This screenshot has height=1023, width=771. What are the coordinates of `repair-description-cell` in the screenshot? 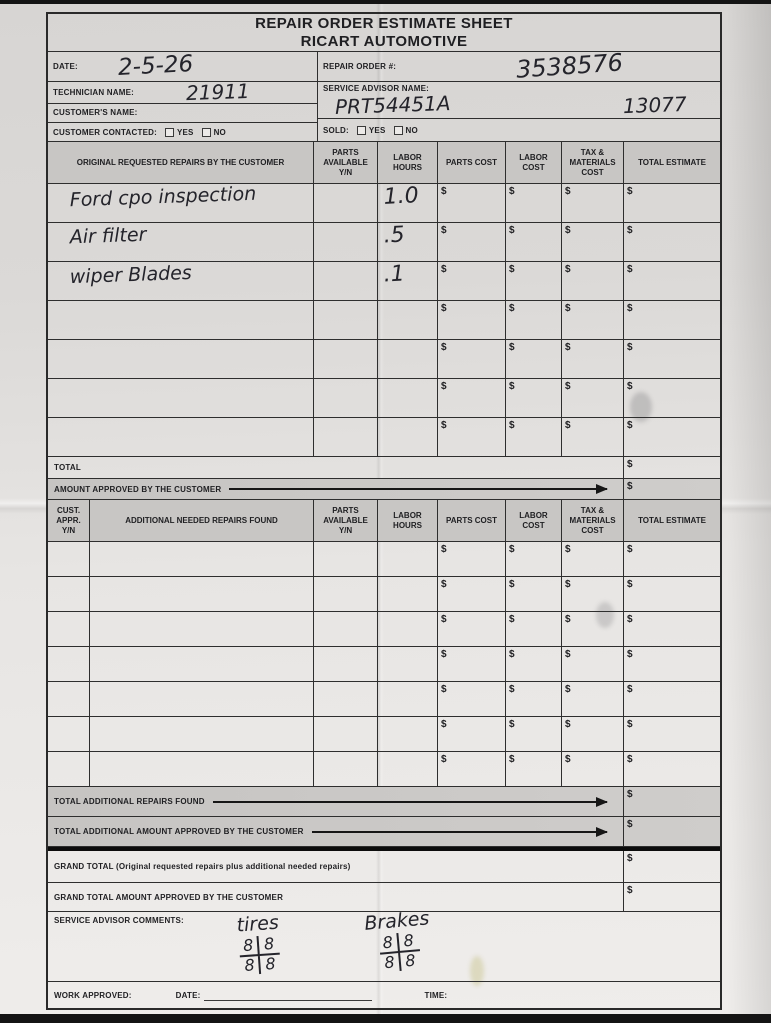 It's located at (181, 320).